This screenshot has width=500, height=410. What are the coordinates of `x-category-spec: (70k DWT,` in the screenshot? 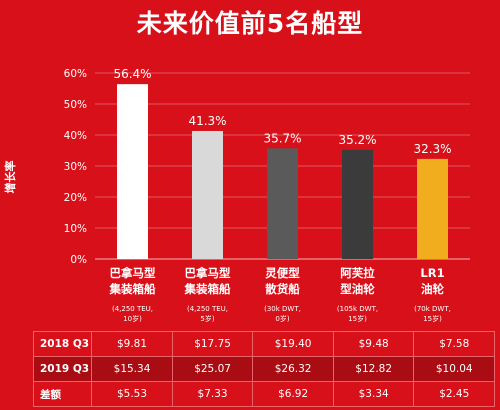 It's located at (432, 309).